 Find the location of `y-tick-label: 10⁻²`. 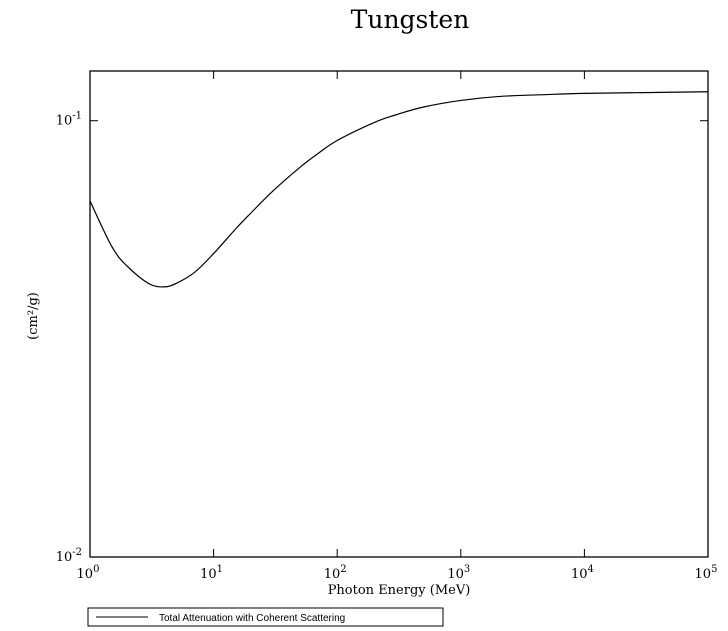

y-tick-label: 10⁻² is located at coordinates (69, 556).